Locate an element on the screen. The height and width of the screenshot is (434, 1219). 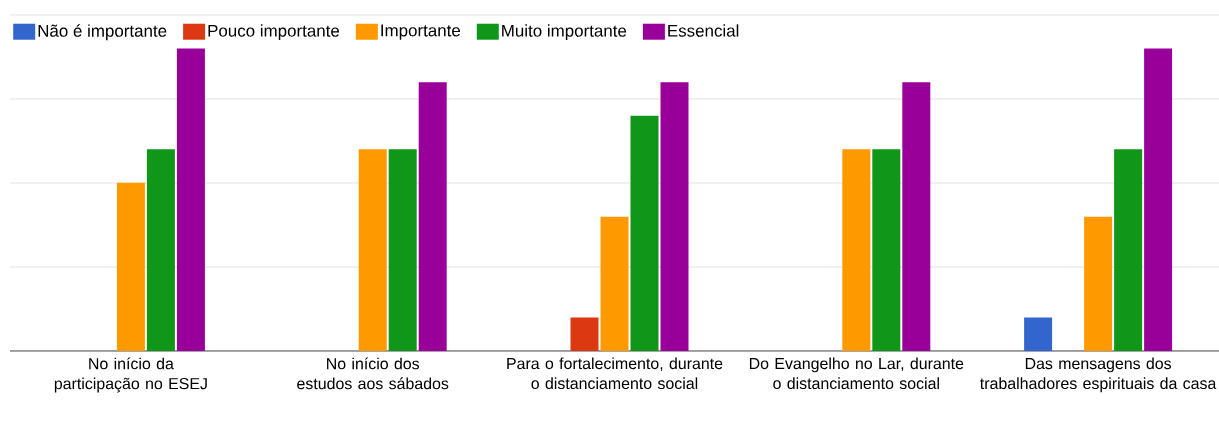
x-tick-label: No início da participação no ESEJ is located at coordinates (130, 375).